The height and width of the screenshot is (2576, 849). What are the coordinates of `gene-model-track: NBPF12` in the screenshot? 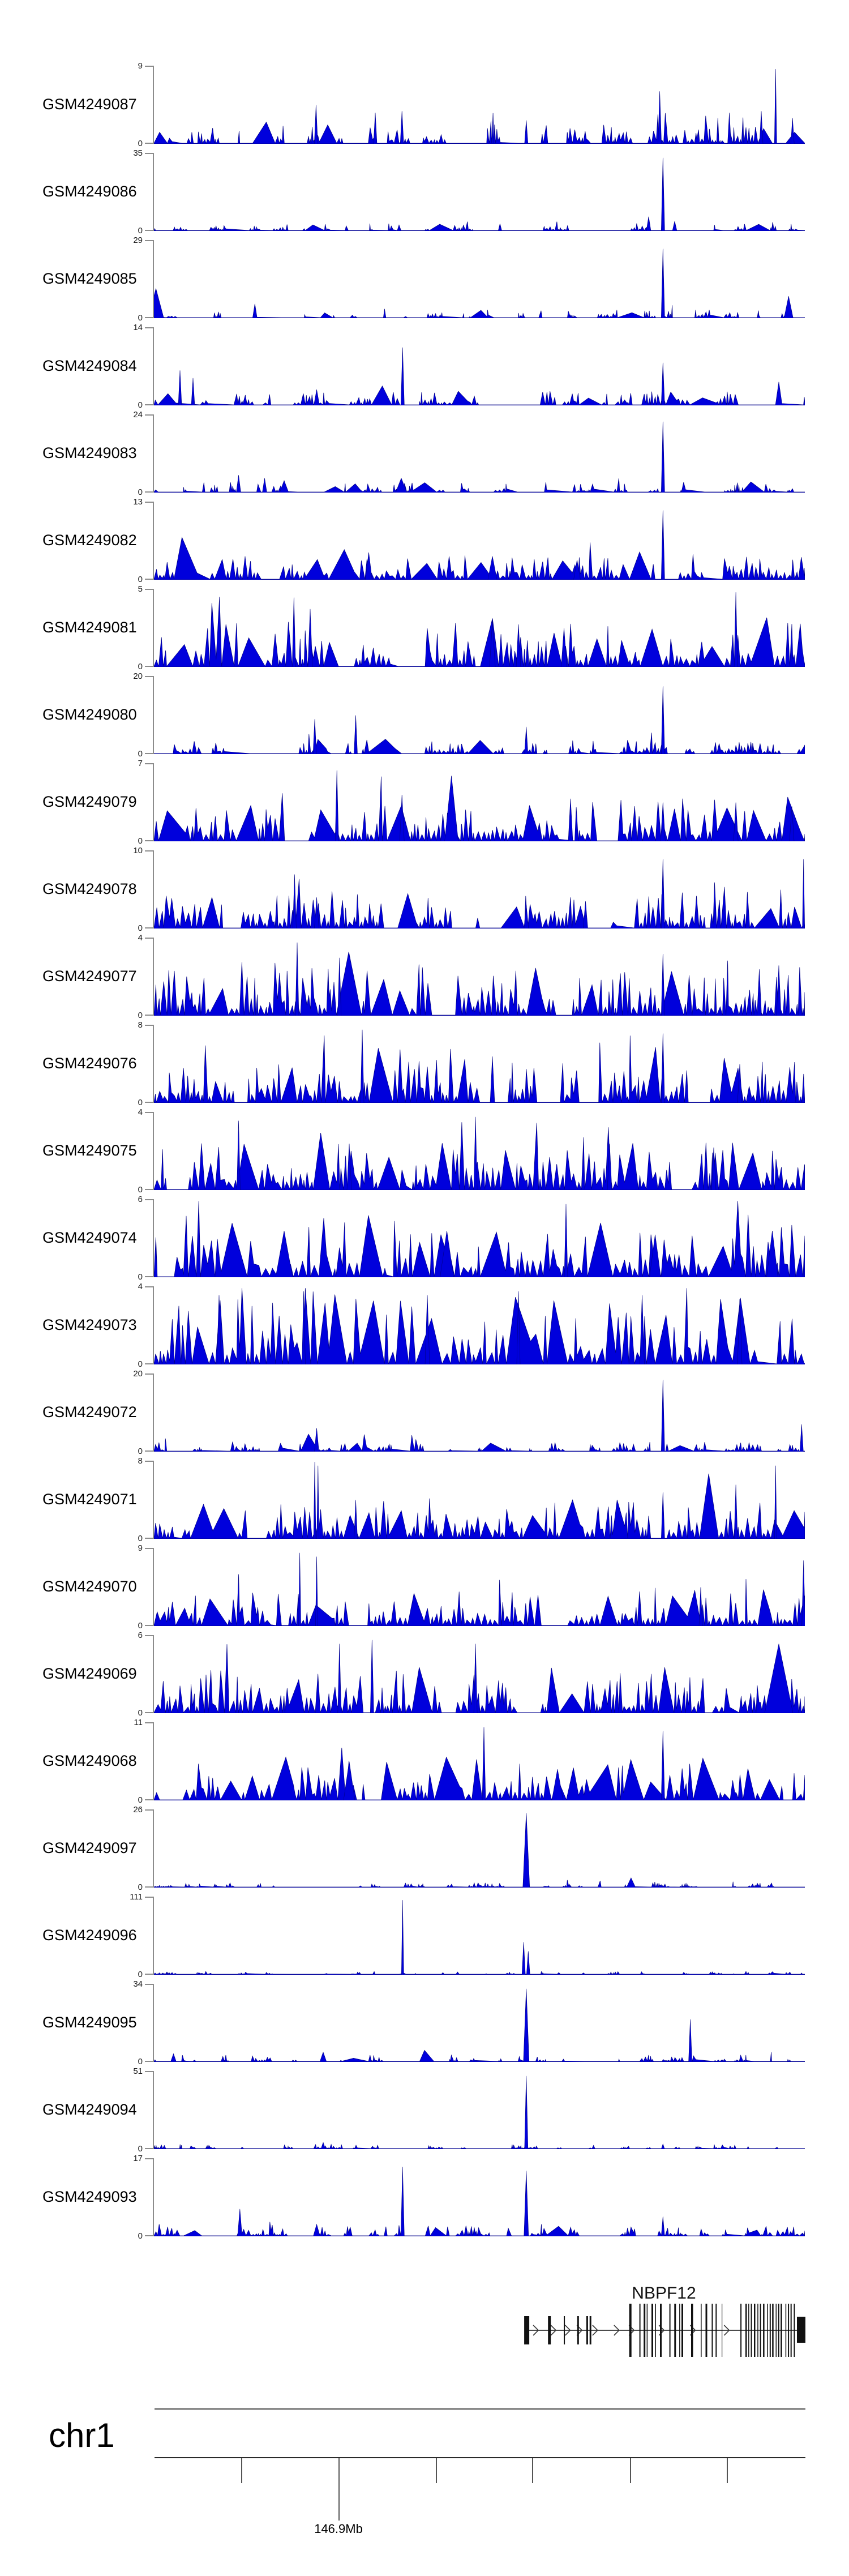 It's located at (664, 2320).